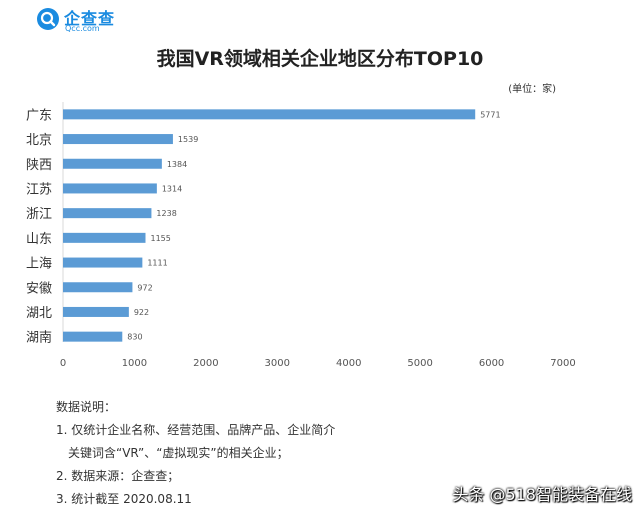 The width and height of the screenshot is (640, 511). Describe the element at coordinates (39, 313) in the screenshot. I see `category-label: 湖北` at that location.